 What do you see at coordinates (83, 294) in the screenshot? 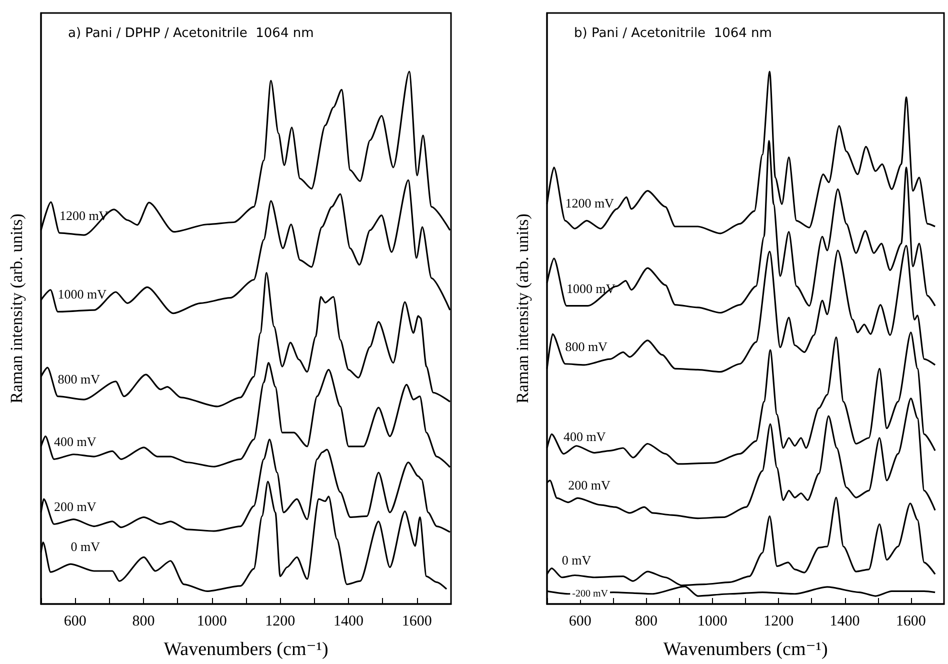
I see `series-label: 1000 mV` at bounding box center [83, 294].